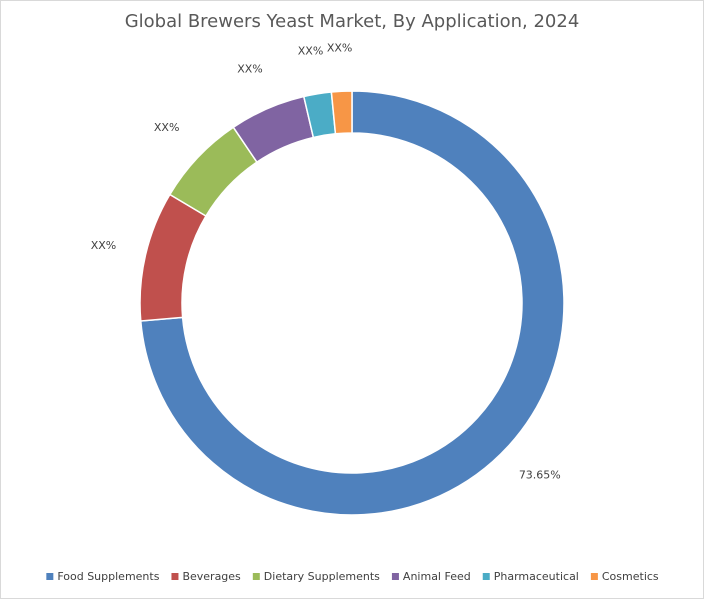 The width and height of the screenshot is (705, 600). I want to click on data-label: 73.65%, so click(540, 475).